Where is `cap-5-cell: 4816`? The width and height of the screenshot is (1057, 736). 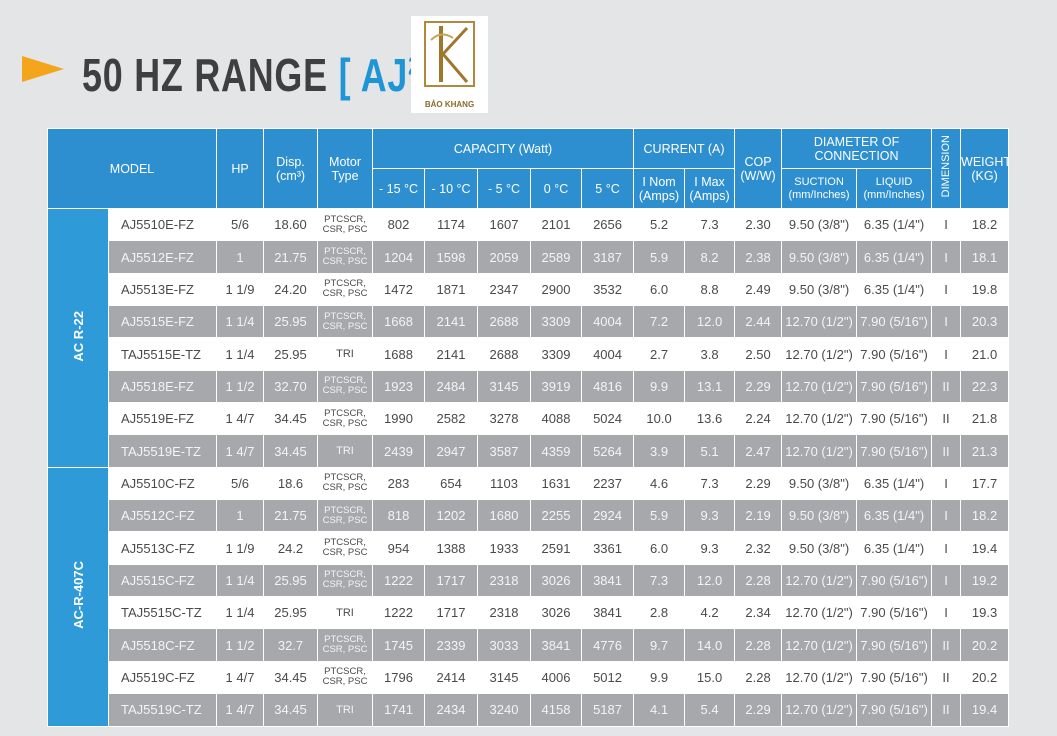 cap-5-cell: 4816 is located at coordinates (608, 386).